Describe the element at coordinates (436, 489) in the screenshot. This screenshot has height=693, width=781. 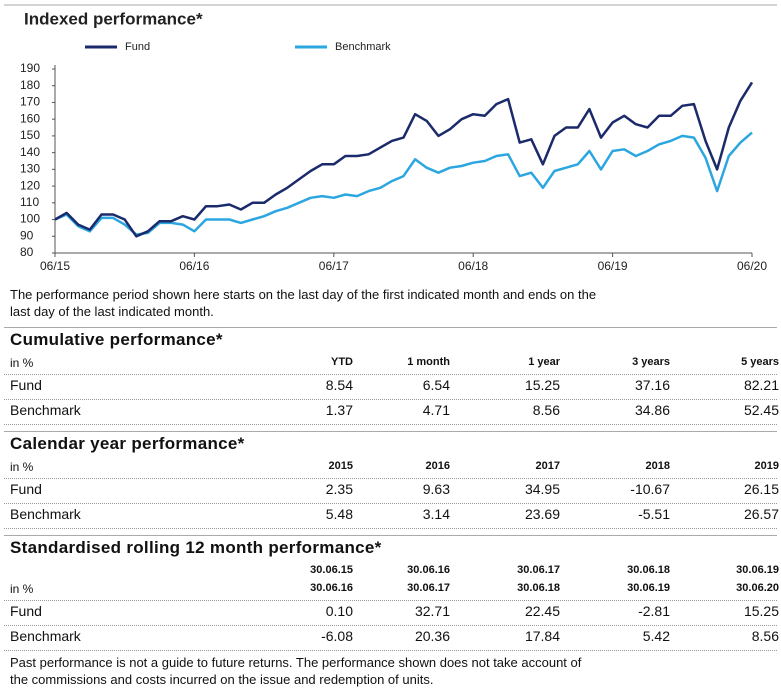
I see `cell-value: 9.63` at that location.